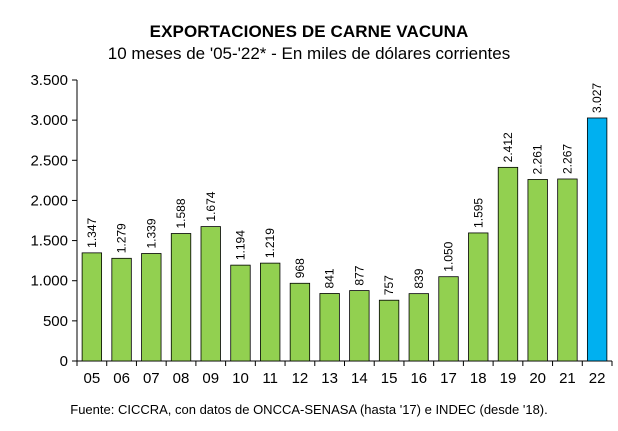 The width and height of the screenshot is (618, 431). I want to click on x-tick-label: 08, so click(181, 378).